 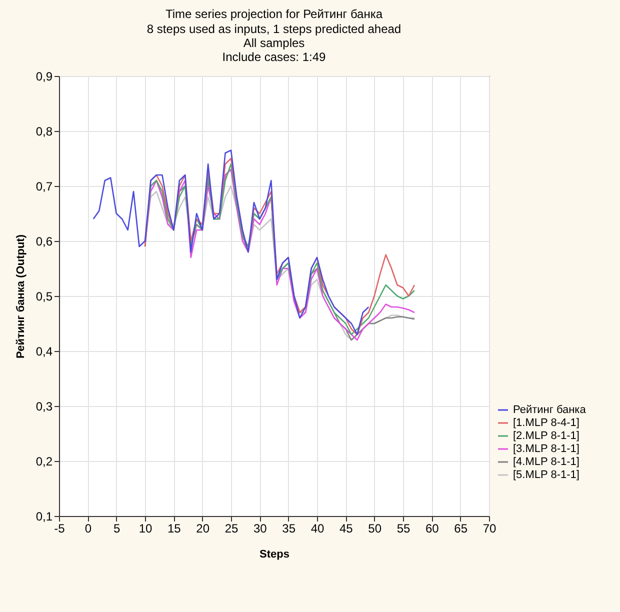 What do you see at coordinates (317, 529) in the screenshot?
I see `x-tick-label: 40` at bounding box center [317, 529].